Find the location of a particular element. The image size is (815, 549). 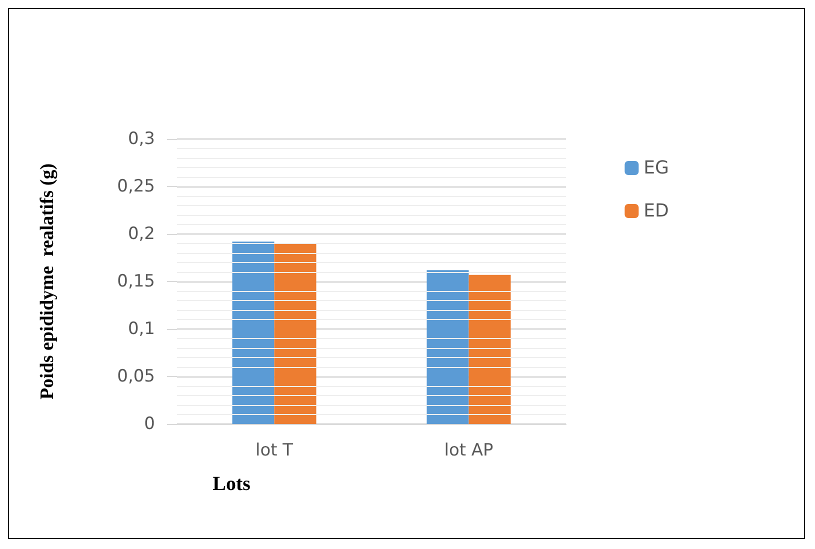

y-tick-label: 0,25 is located at coordinates (136, 186).